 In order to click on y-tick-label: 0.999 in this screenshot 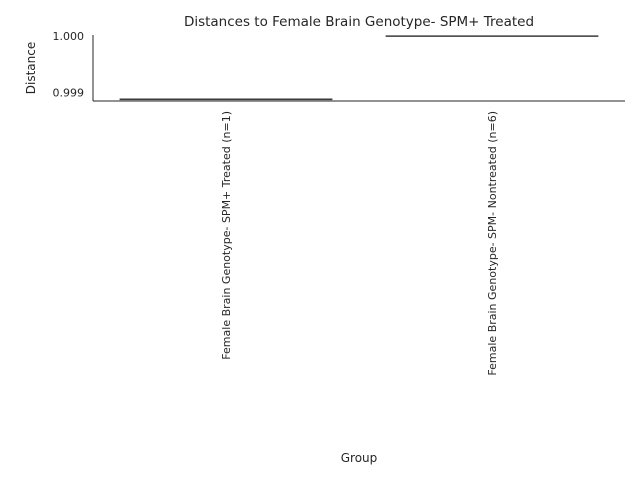, I will do `click(69, 93)`.